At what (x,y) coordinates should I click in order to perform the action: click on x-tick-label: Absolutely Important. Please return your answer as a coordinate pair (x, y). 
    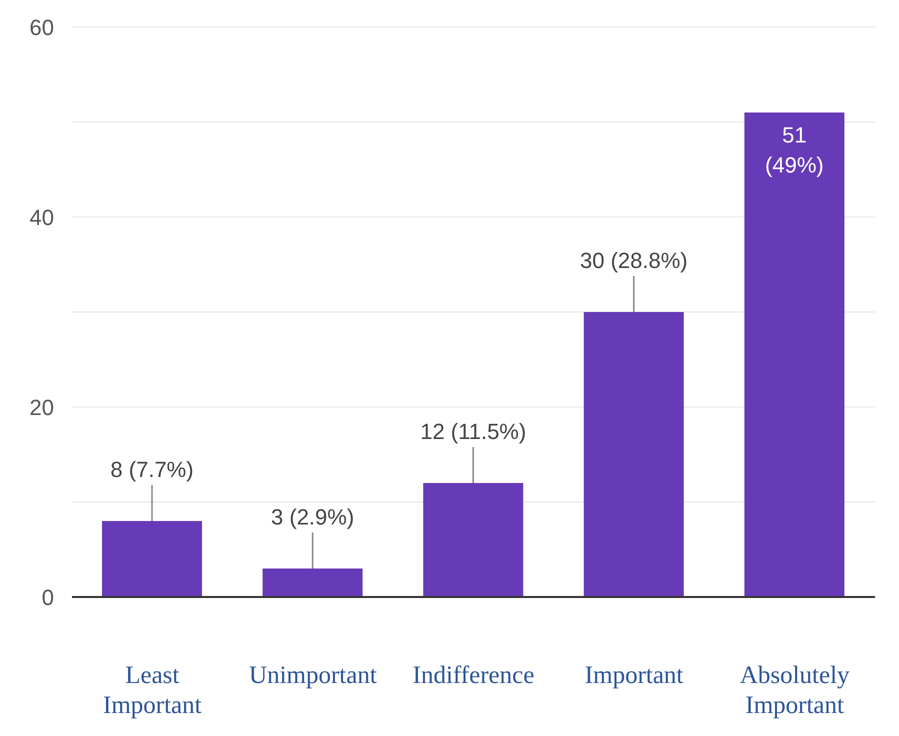
    Looking at the image, I should click on (795, 690).